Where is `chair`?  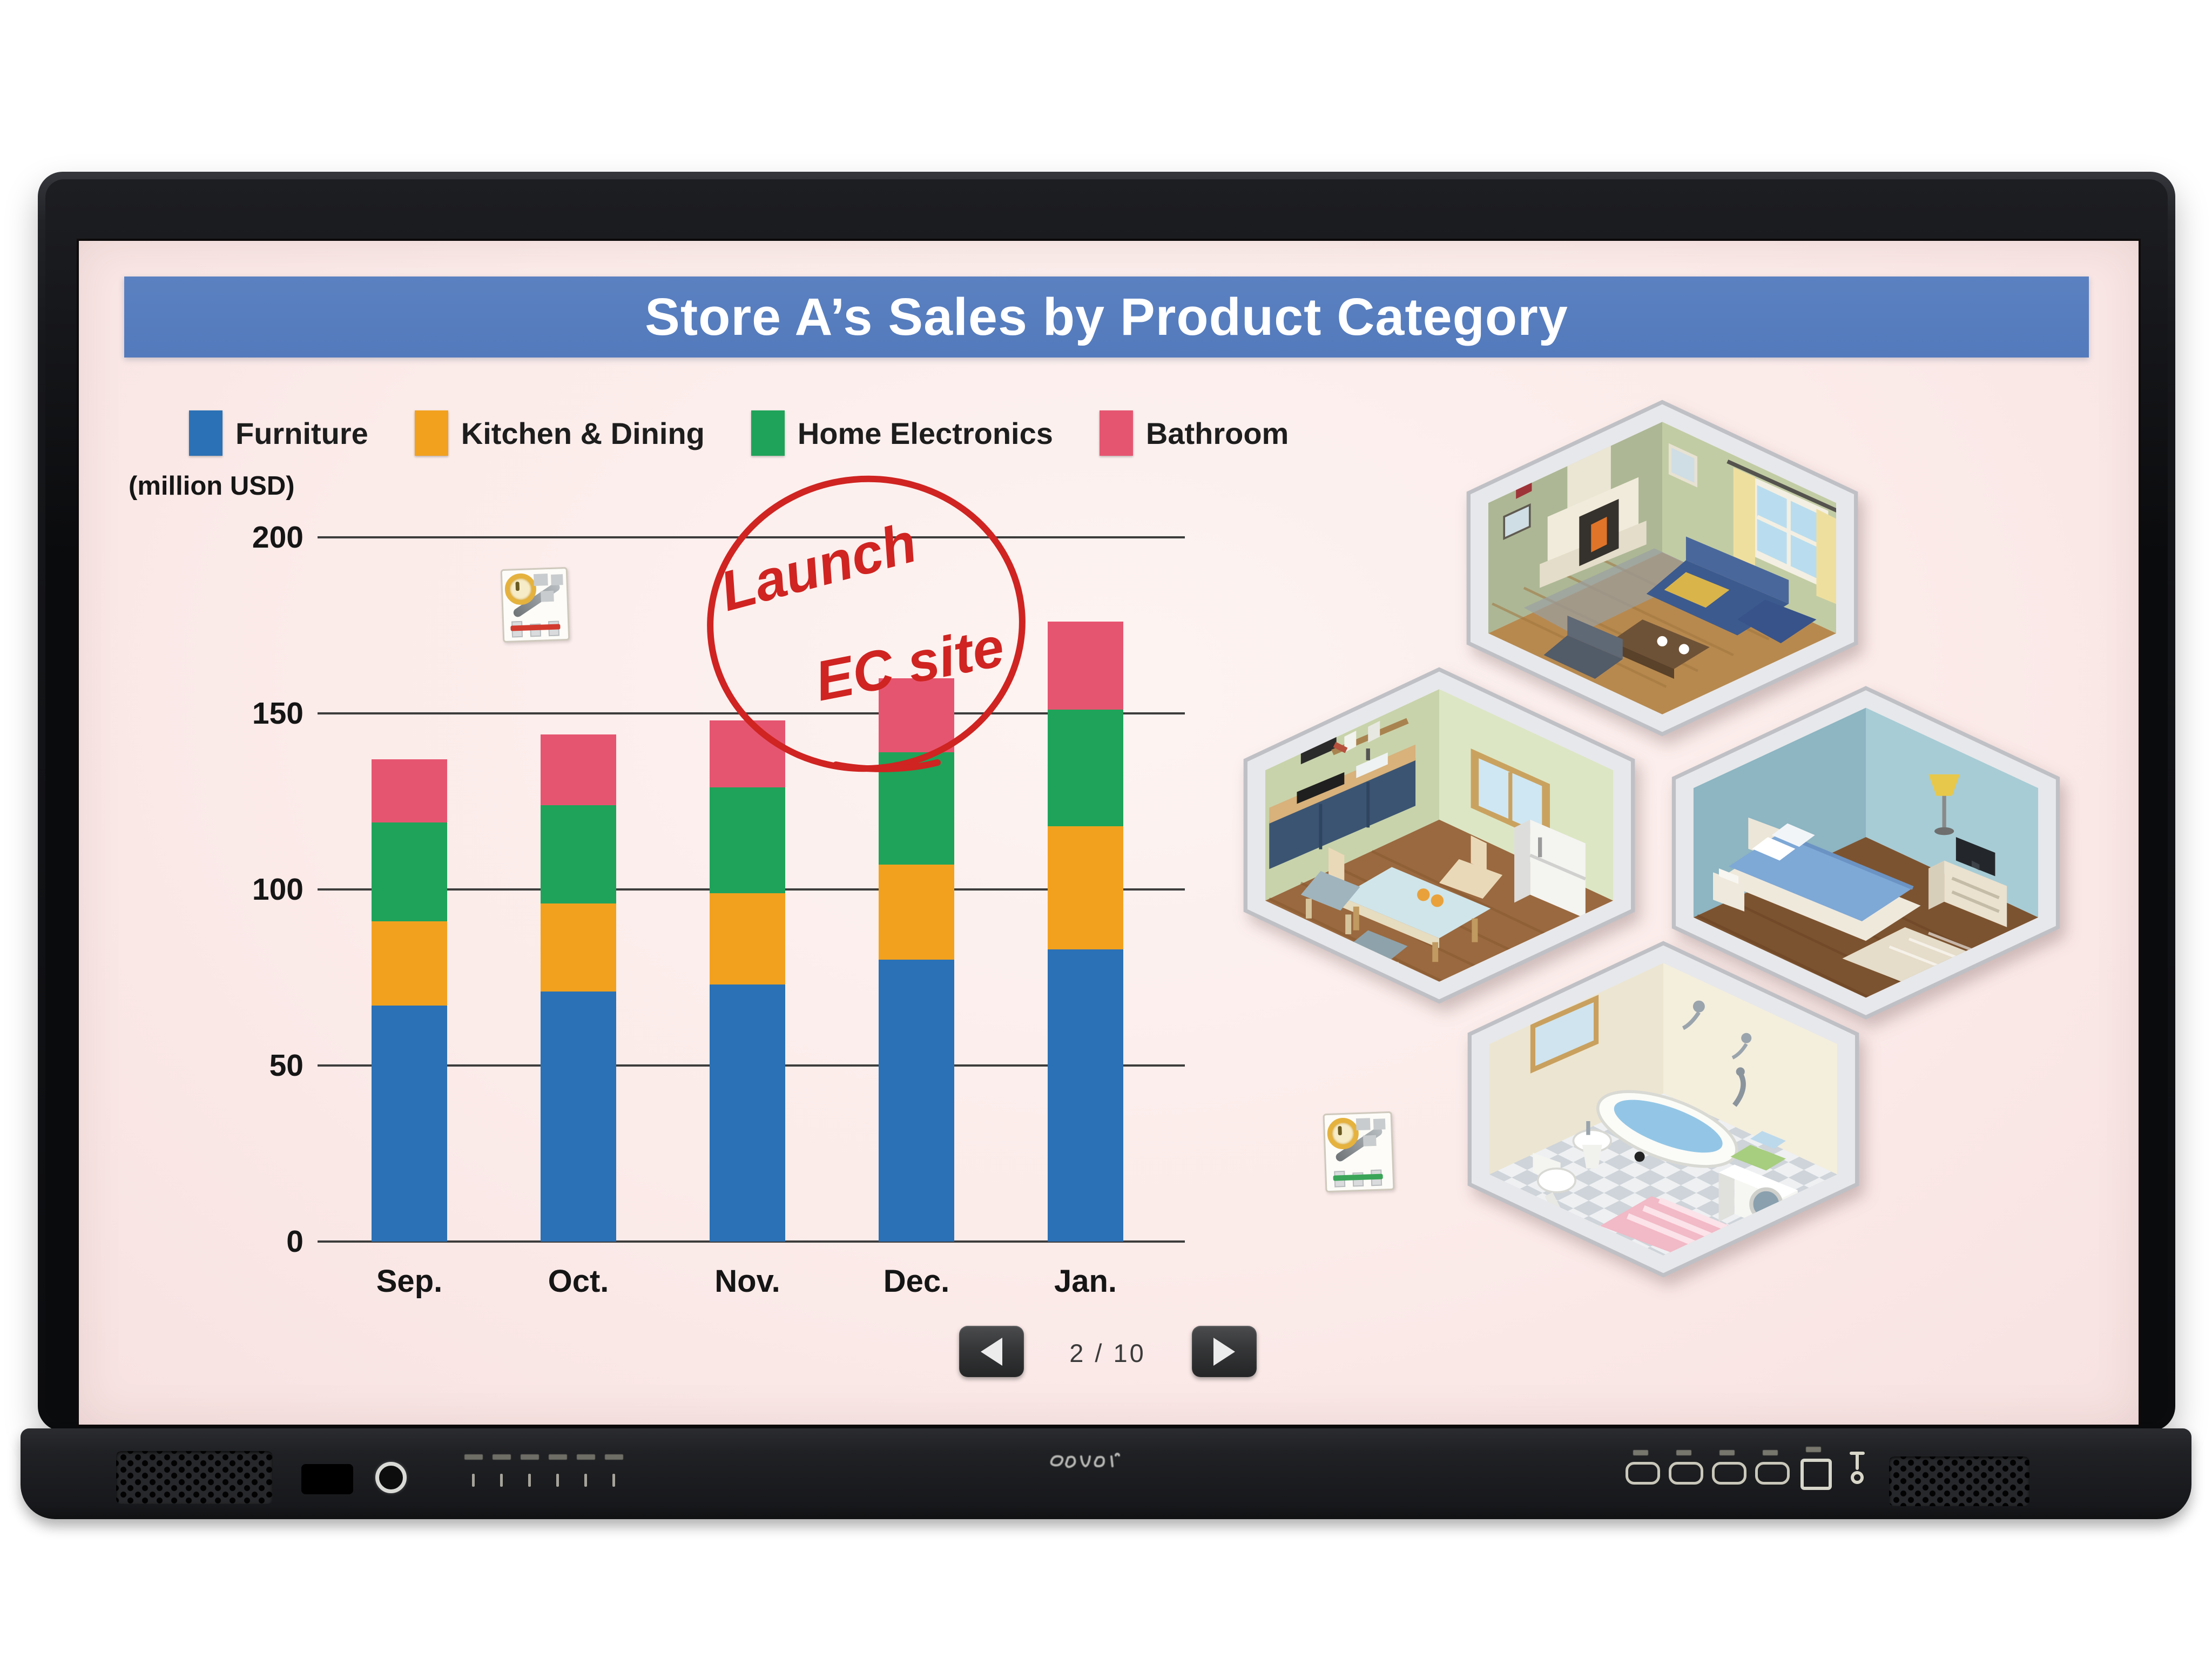 chair is located at coordinates (1471, 867).